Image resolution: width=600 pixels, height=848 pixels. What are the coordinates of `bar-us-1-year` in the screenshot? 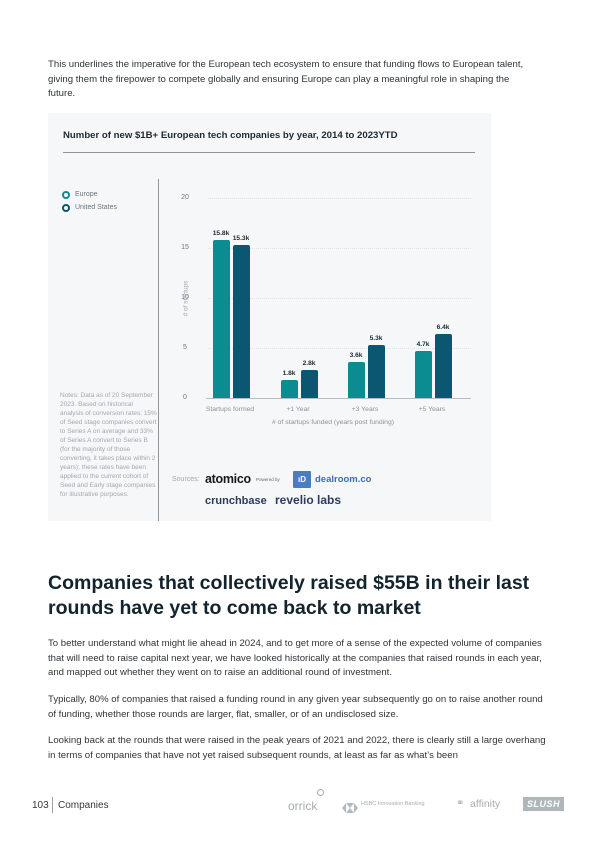 It's located at (309, 384).